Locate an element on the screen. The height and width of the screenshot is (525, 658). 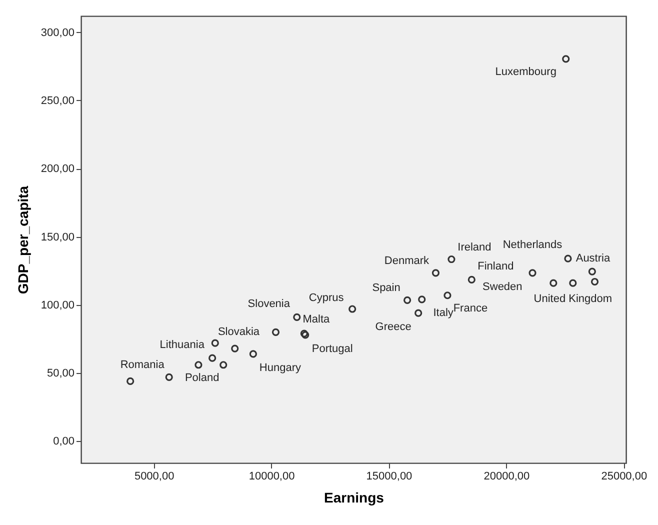
x-axis-title: Earnings is located at coordinates (354, 498).